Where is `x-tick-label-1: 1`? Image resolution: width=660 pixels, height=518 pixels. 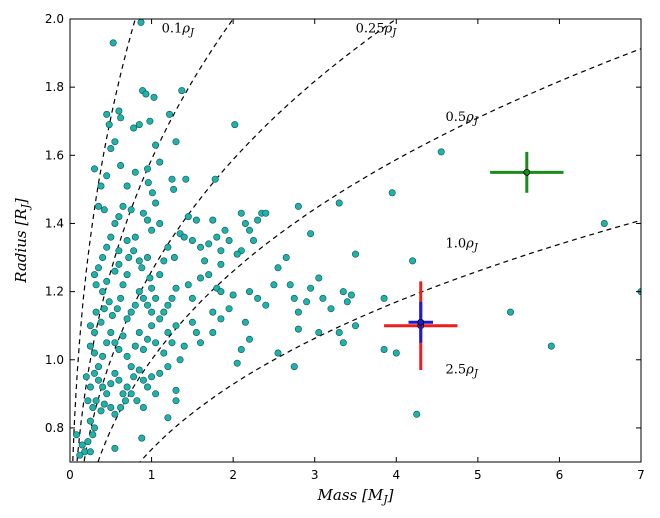 x-tick-label-1: 1 is located at coordinates (152, 475).